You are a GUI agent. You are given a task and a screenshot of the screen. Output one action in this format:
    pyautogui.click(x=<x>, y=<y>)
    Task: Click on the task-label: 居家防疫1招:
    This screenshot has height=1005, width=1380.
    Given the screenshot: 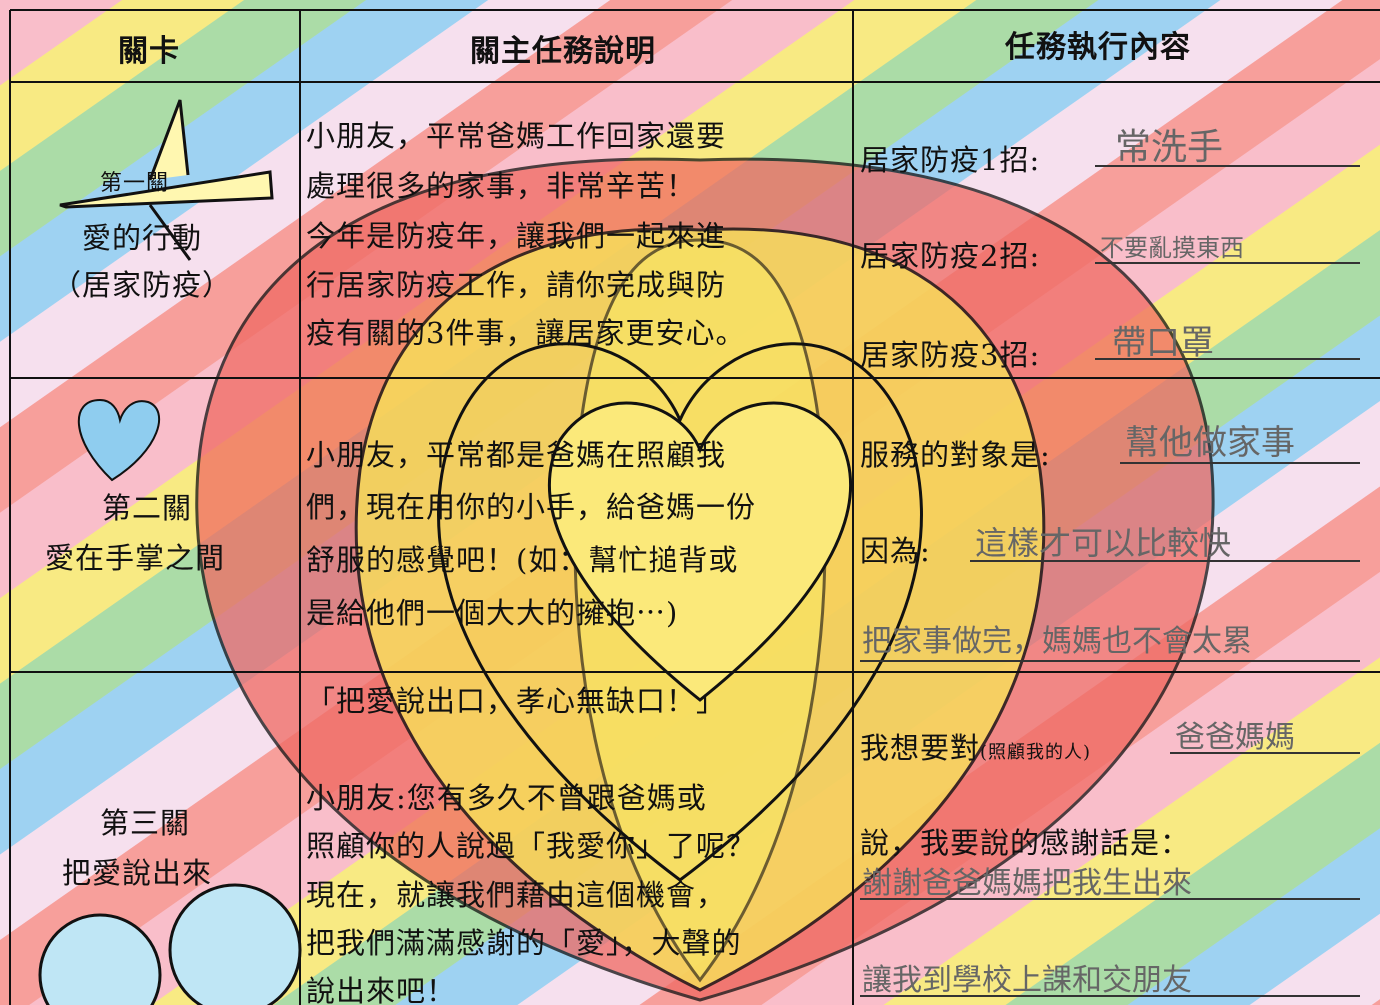 What is the action you would take?
    pyautogui.click(x=950, y=160)
    